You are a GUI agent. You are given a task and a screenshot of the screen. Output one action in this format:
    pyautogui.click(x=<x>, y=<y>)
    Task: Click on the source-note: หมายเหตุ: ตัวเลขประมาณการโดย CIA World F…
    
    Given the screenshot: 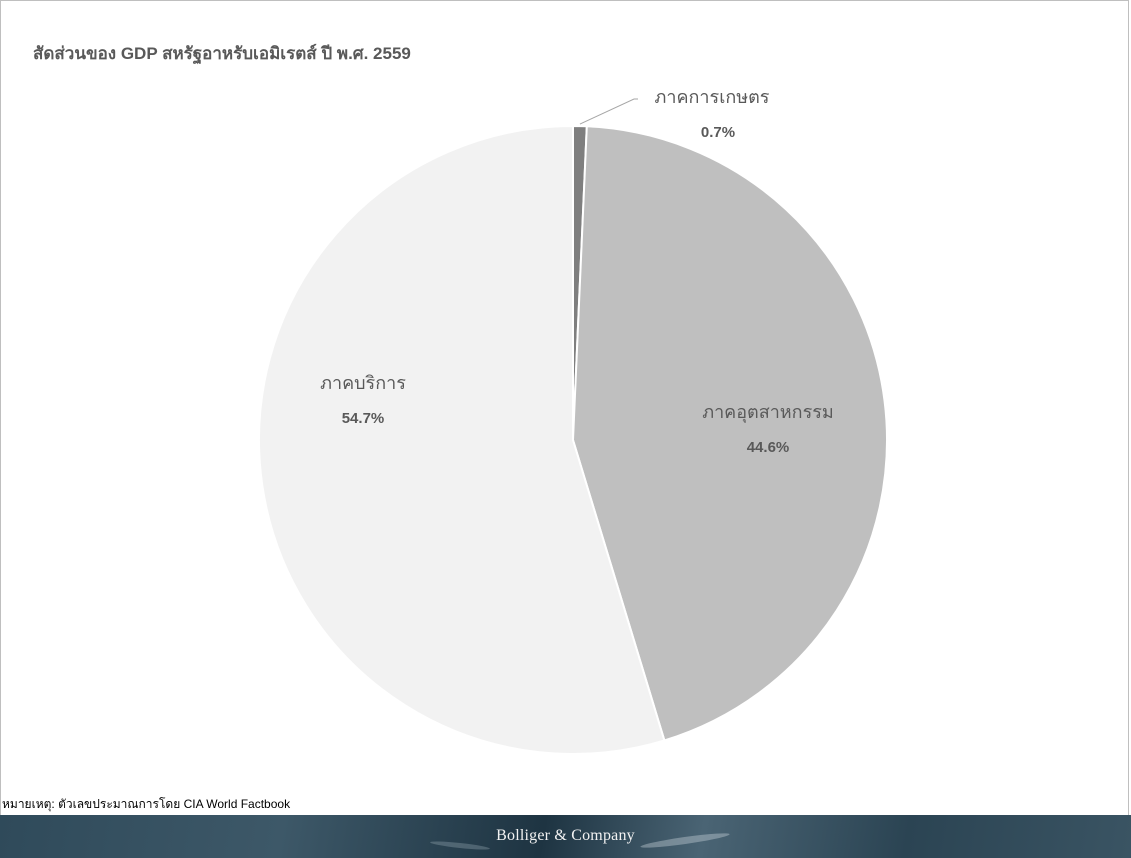 What is the action you would take?
    pyautogui.click(x=146, y=804)
    